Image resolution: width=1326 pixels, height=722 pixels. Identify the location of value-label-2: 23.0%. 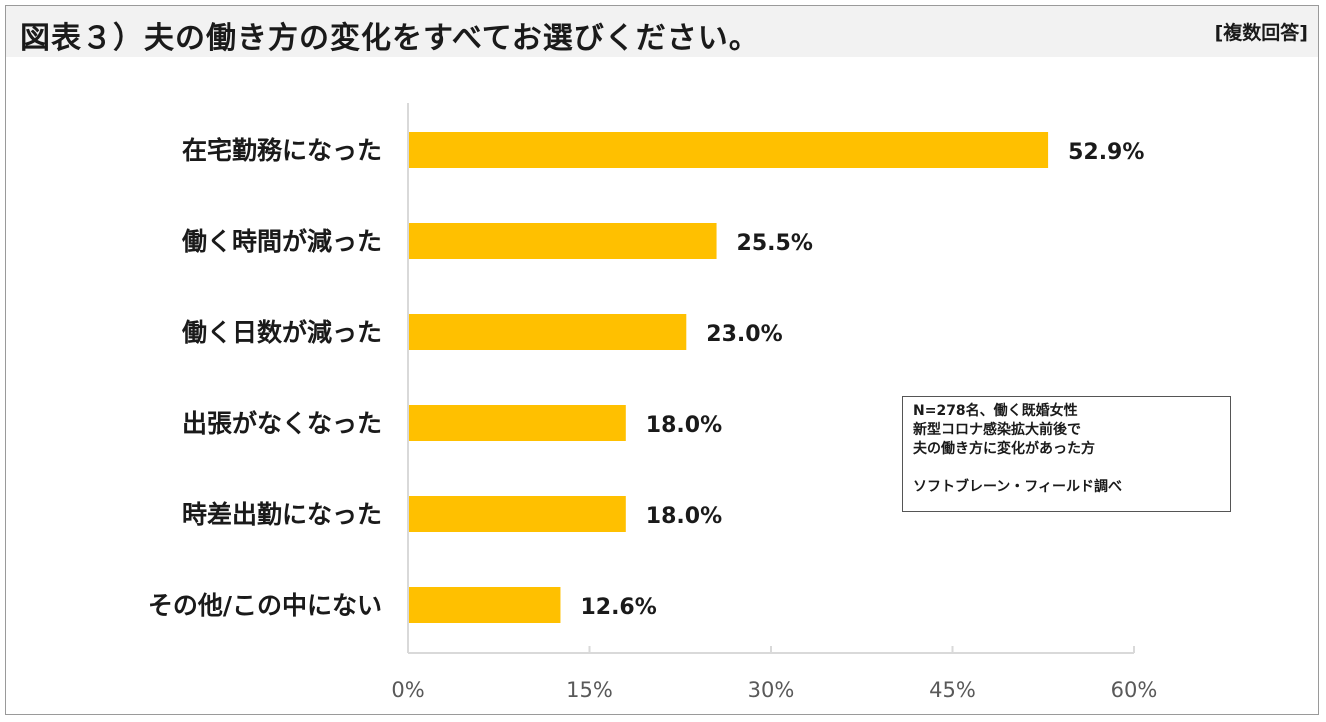
(744, 334).